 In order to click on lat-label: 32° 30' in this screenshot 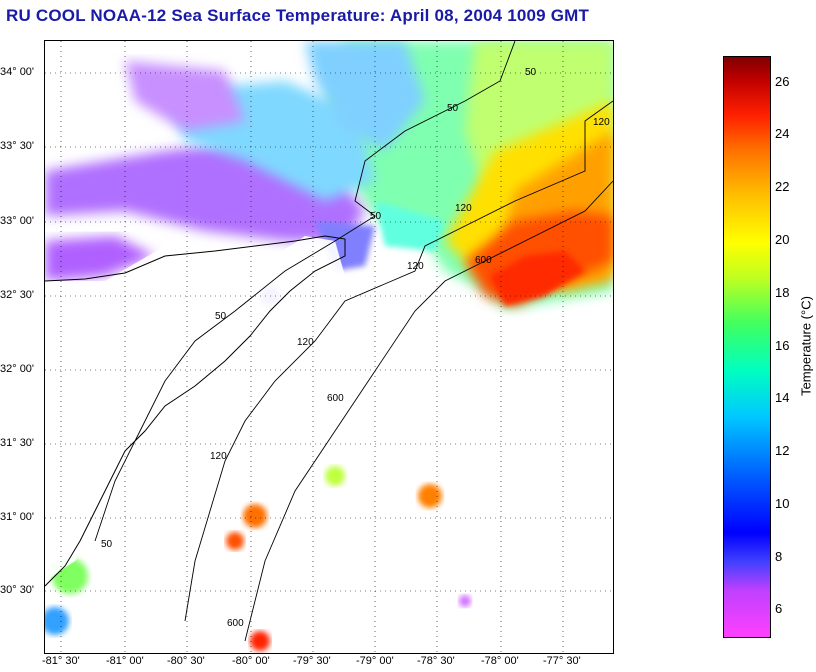, I will do `click(17, 295)`.